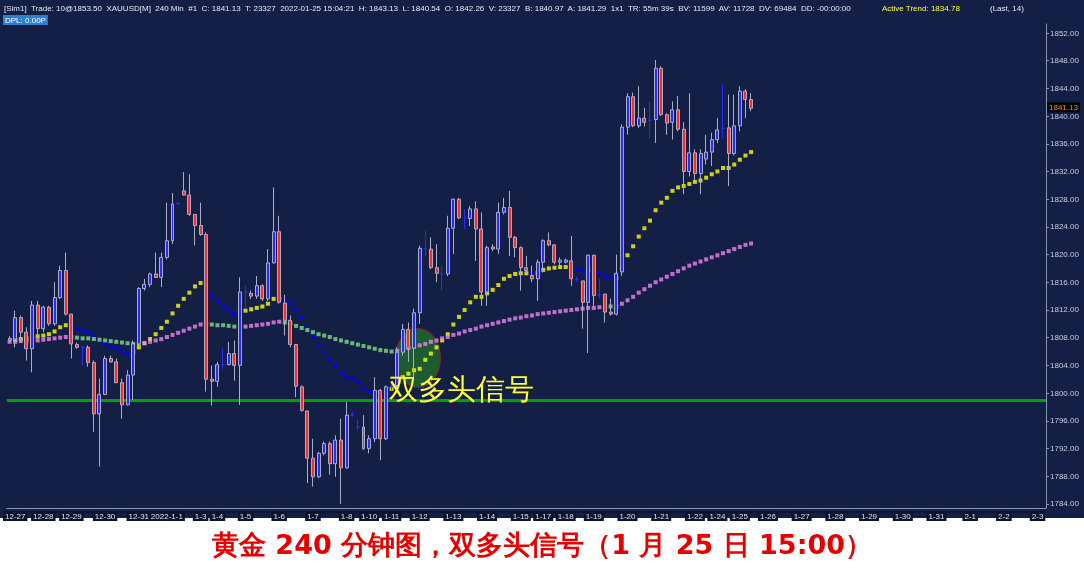 This screenshot has width=1084, height=570. What do you see at coordinates (420, 516) in the screenshot?
I see `x-tick-label: 1-12` at bounding box center [420, 516].